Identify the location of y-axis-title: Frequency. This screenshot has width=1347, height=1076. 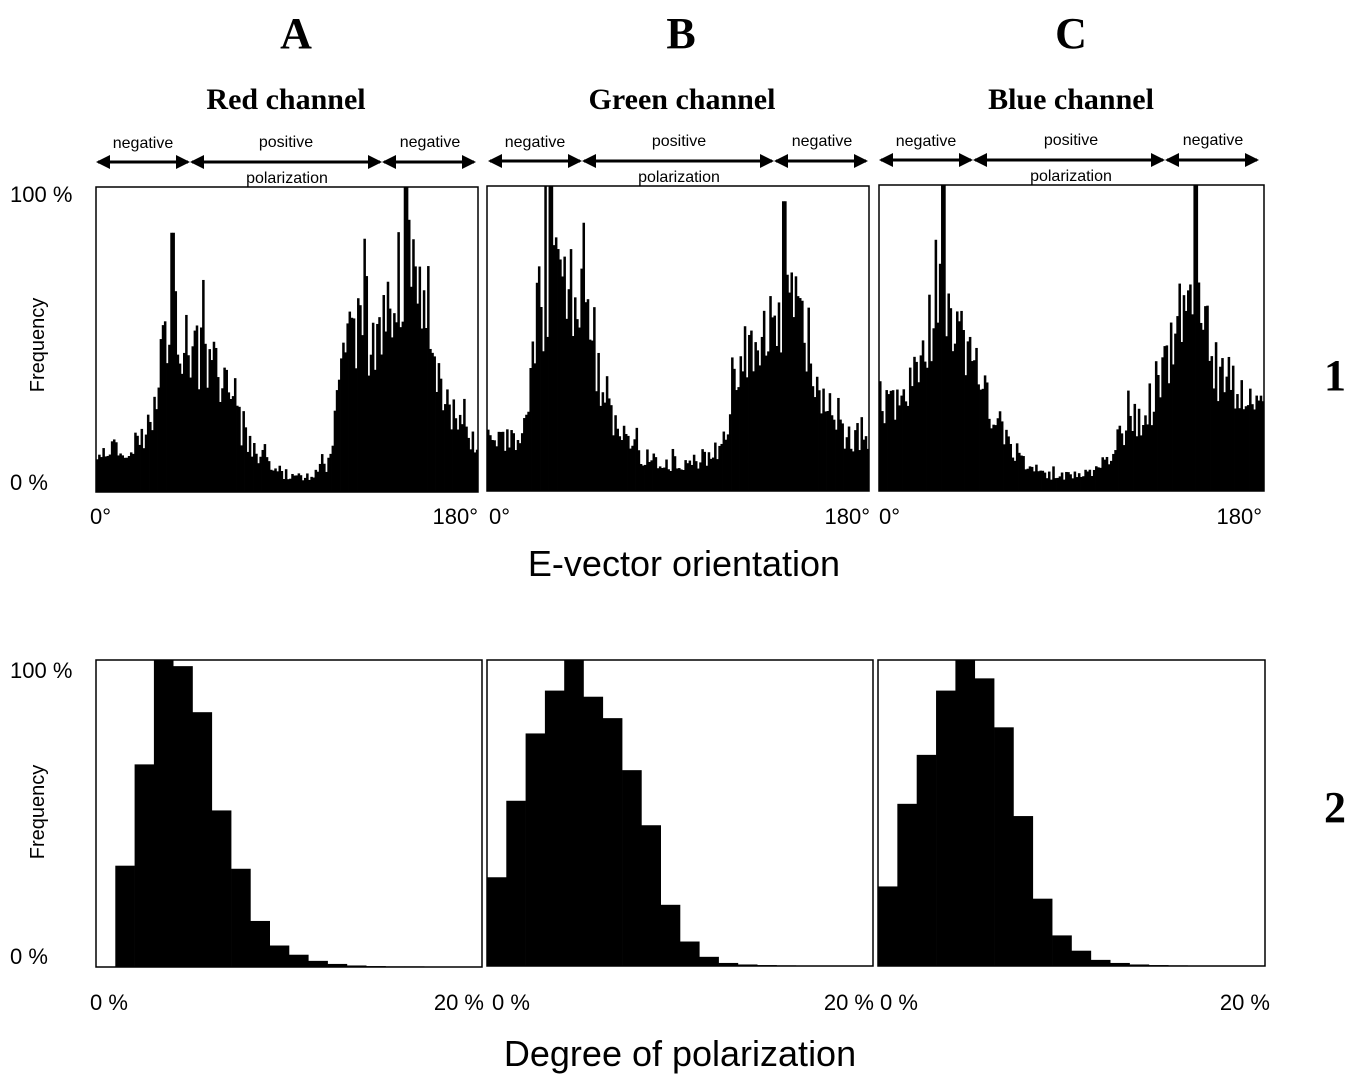
(38, 812).